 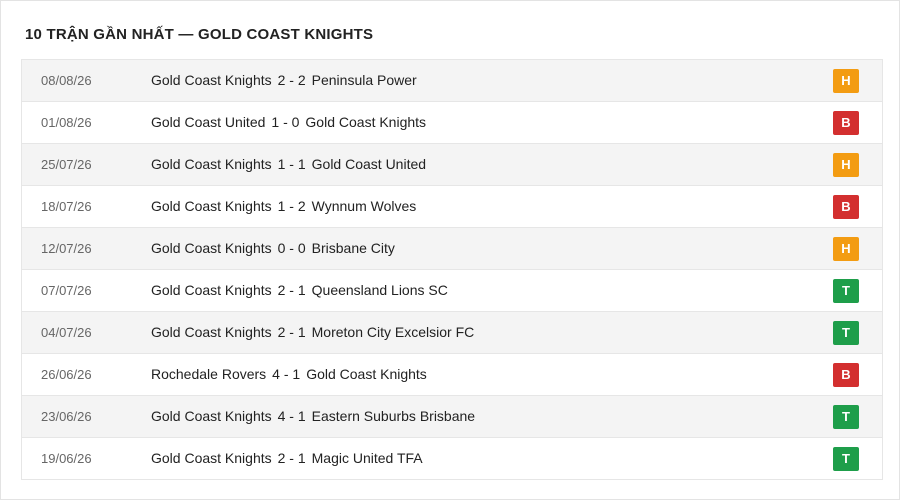 I want to click on away-team: Gold Coast United, so click(x=369, y=164).